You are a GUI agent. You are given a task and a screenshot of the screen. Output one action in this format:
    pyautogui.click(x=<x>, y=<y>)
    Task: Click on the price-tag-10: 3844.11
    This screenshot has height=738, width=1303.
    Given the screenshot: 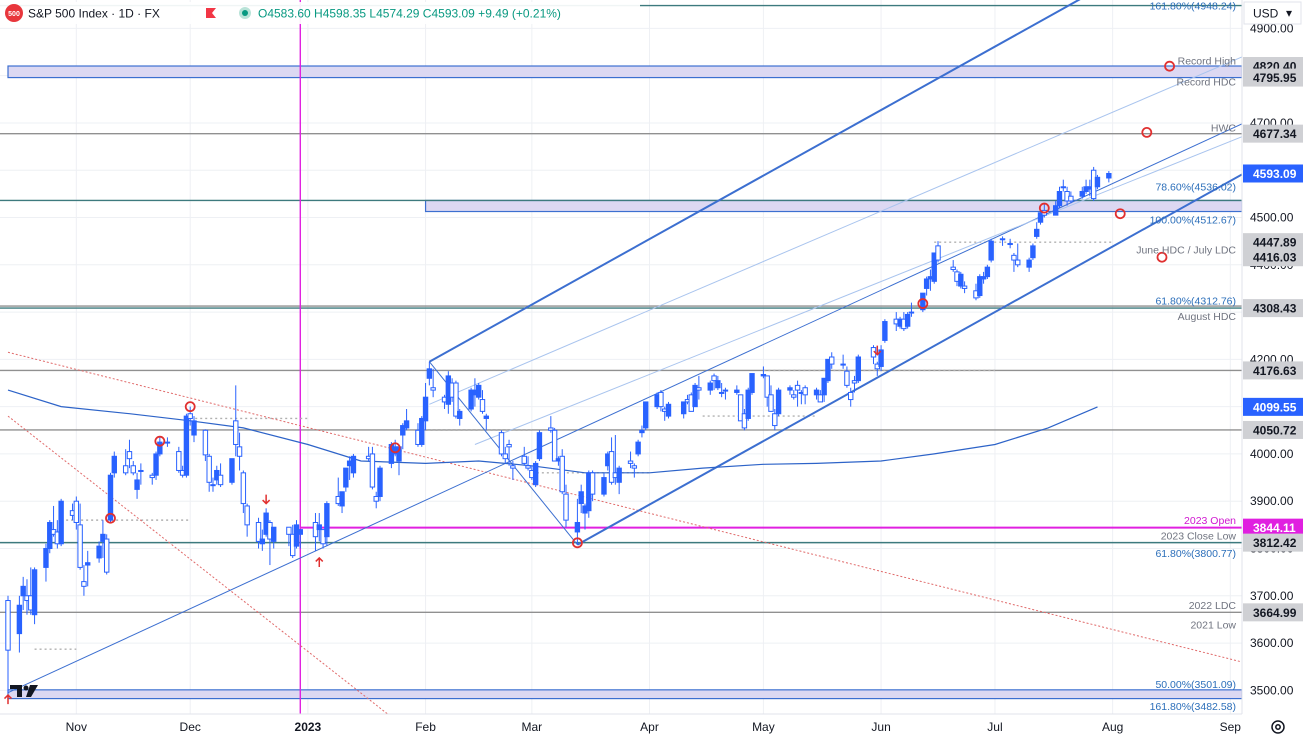 What is the action you would take?
    pyautogui.click(x=1273, y=527)
    